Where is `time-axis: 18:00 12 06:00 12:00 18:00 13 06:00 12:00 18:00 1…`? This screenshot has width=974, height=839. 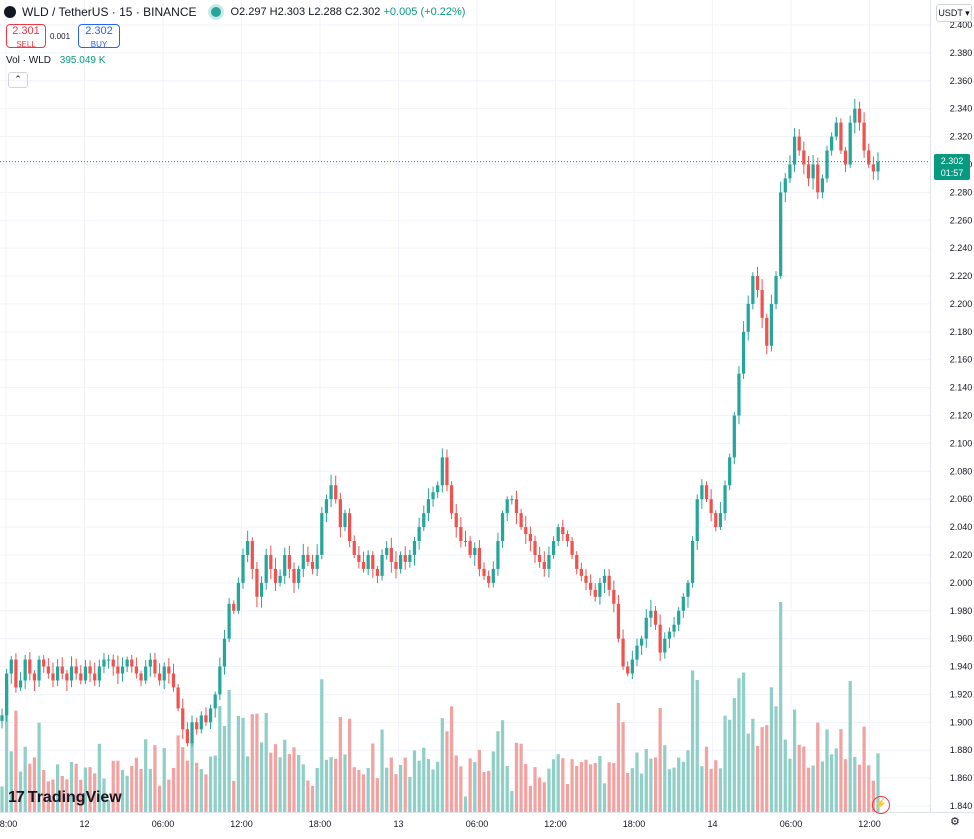
time-axis: 18:00 12 06:00 12:00 18:00 13 06:00 12:00 18:00 1… is located at coordinates (487, 823).